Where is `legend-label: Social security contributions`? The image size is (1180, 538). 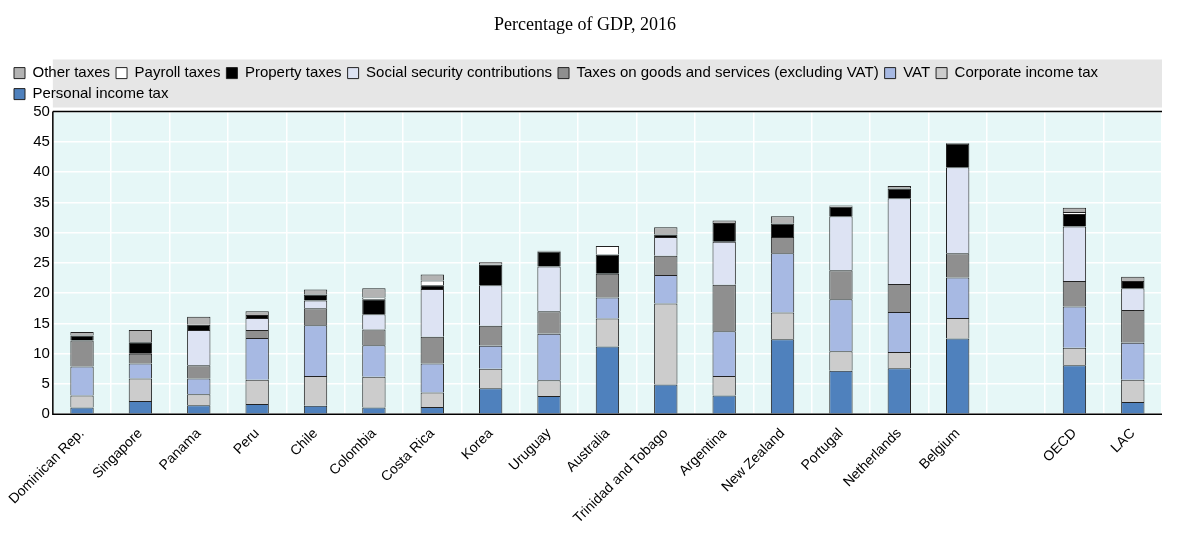 legend-label: Social security contributions is located at coordinates (459, 72).